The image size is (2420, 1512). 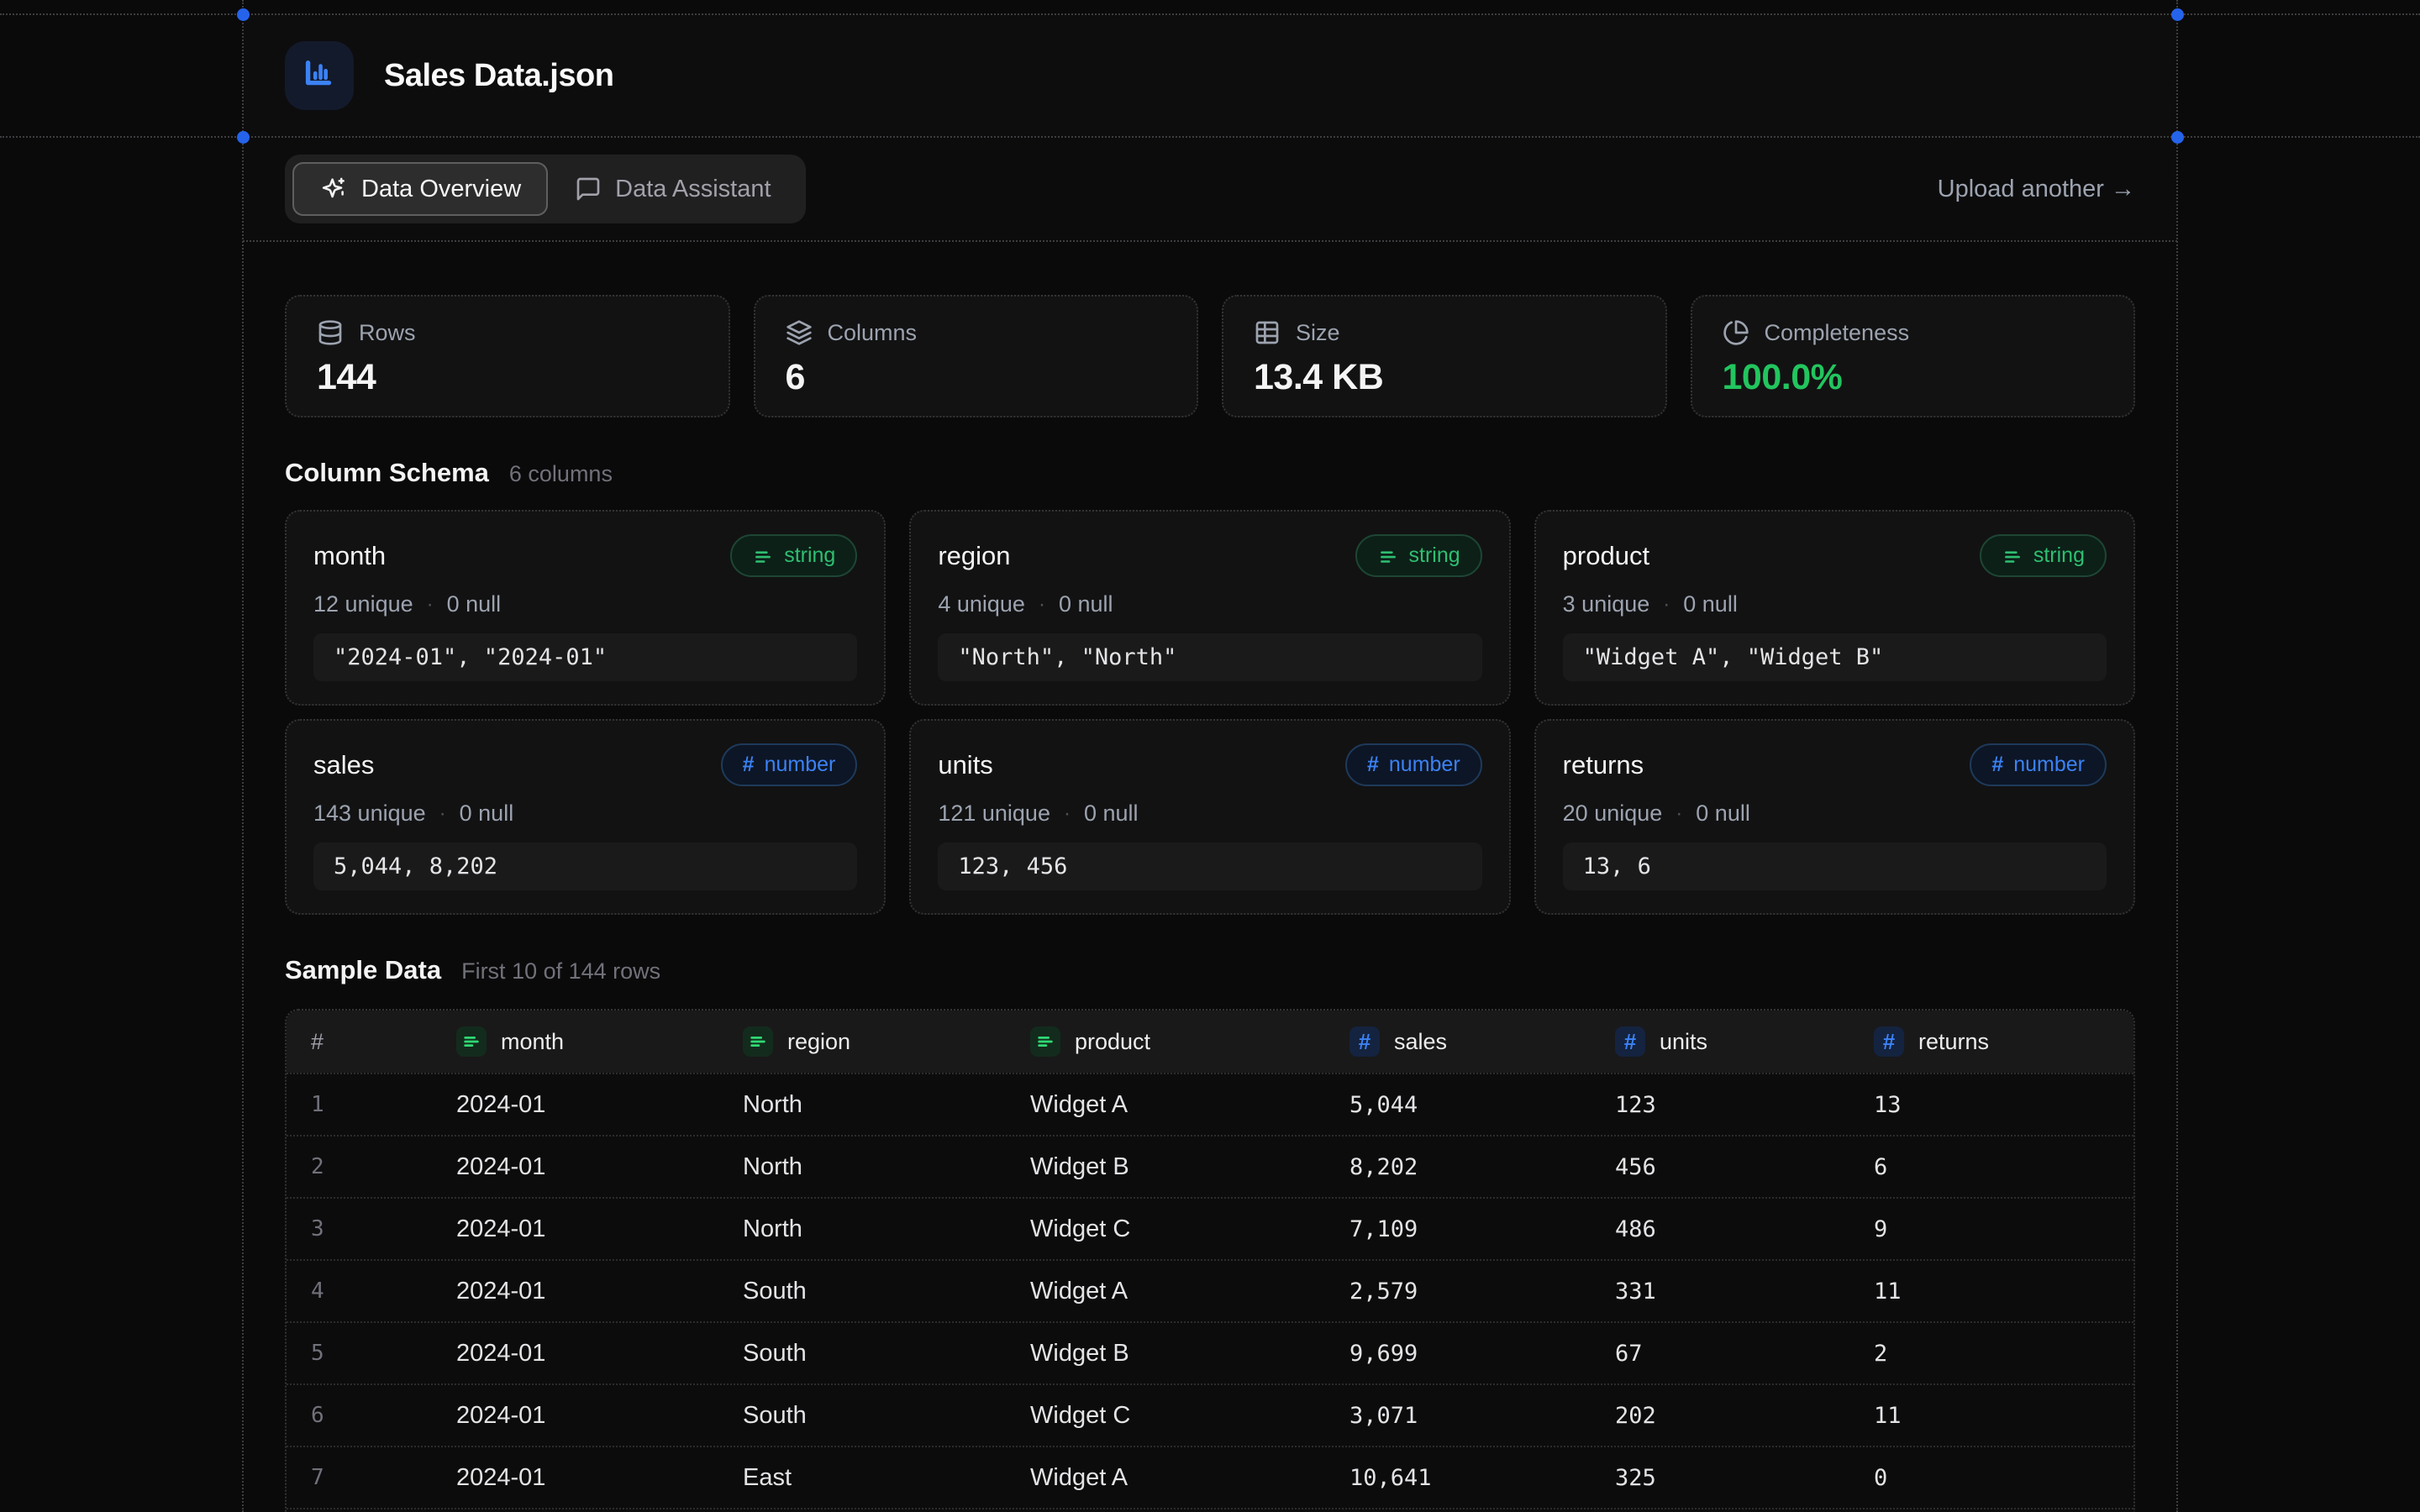 I want to click on sample-values: 123, 456, so click(x=1210, y=866).